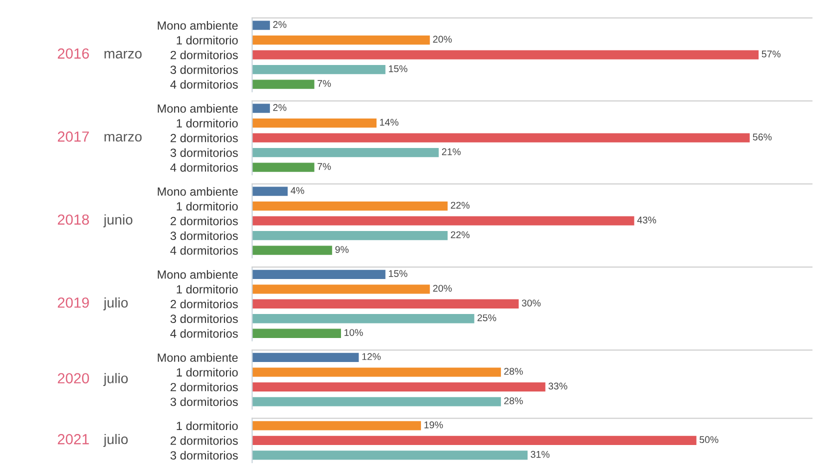  Describe the element at coordinates (540, 454) in the screenshot. I see `data-label: 31%` at that location.